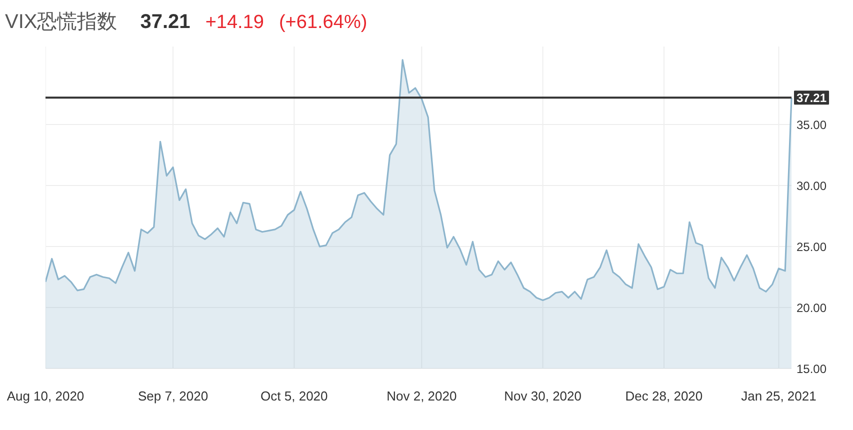 The width and height of the screenshot is (853, 430). What do you see at coordinates (234, 23) in the screenshot?
I see `text: +14.19` at bounding box center [234, 23].